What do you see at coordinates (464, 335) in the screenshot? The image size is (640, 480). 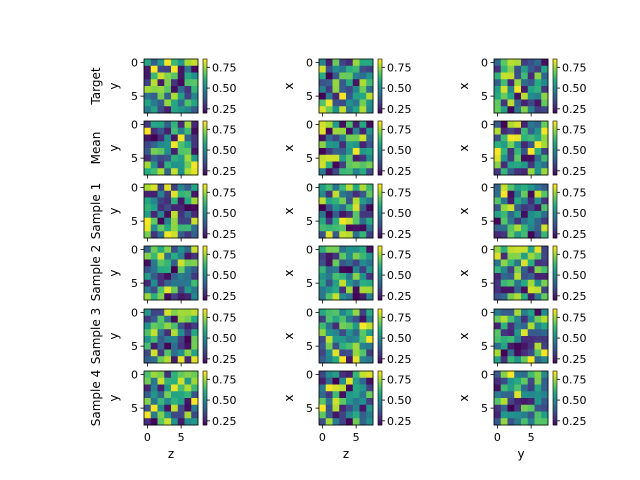 I see `y-axis-label: x` at bounding box center [464, 335].